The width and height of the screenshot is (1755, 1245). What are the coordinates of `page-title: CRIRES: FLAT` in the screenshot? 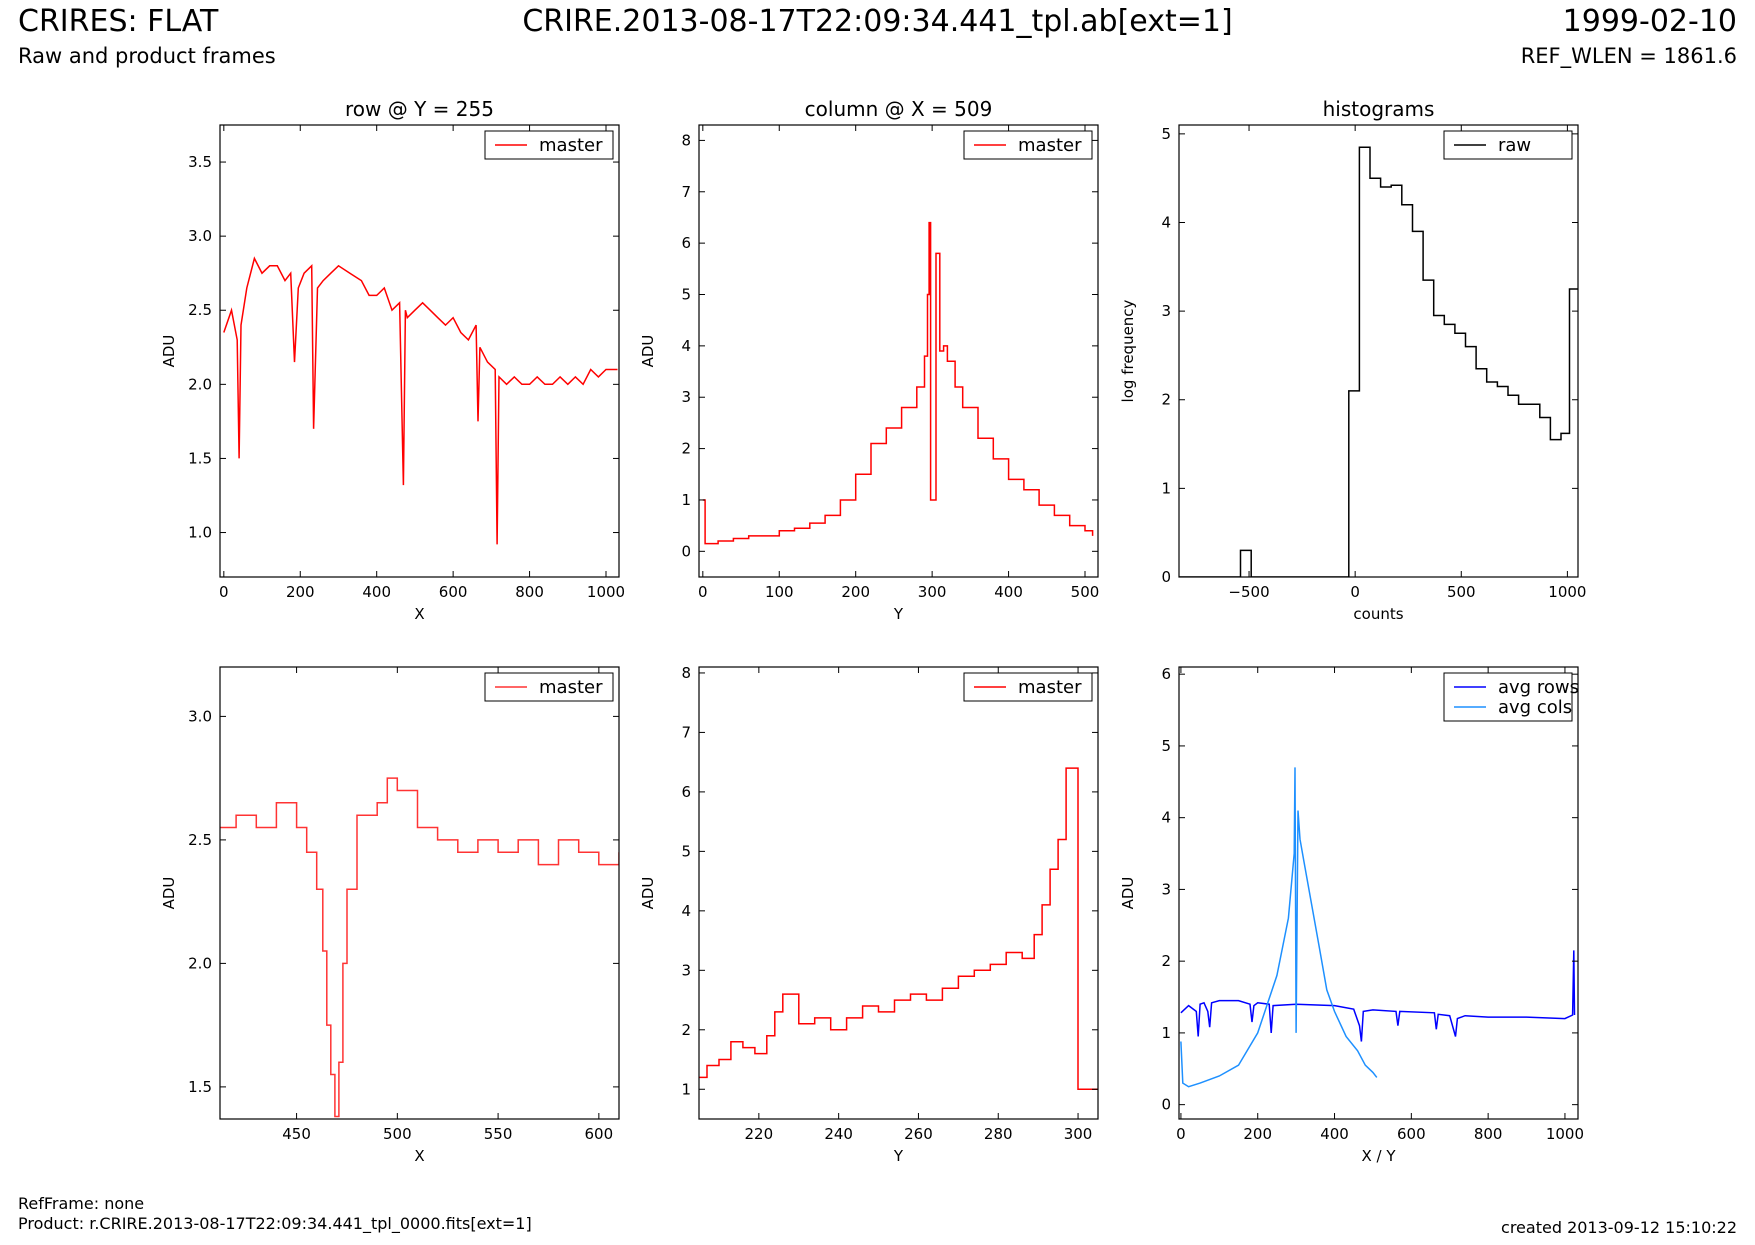 It's located at (118, 21).